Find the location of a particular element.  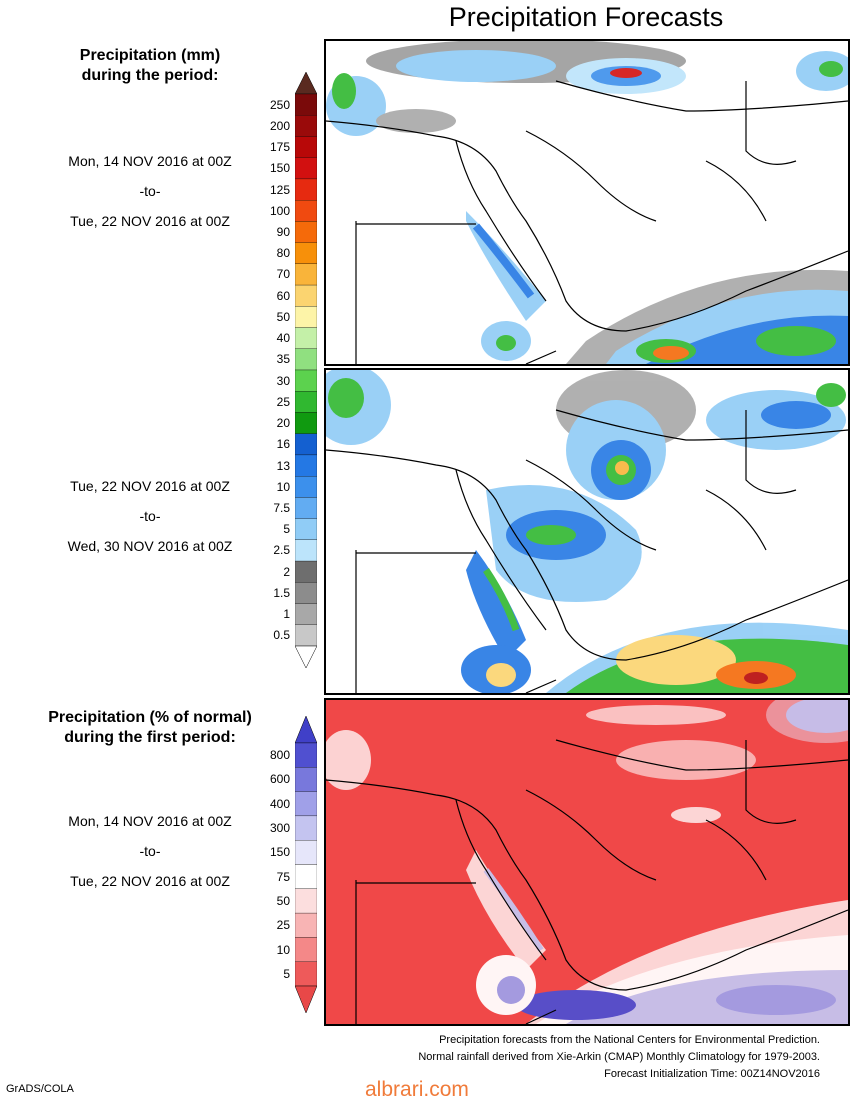

pct-colorbar is located at coordinates (306, 864).